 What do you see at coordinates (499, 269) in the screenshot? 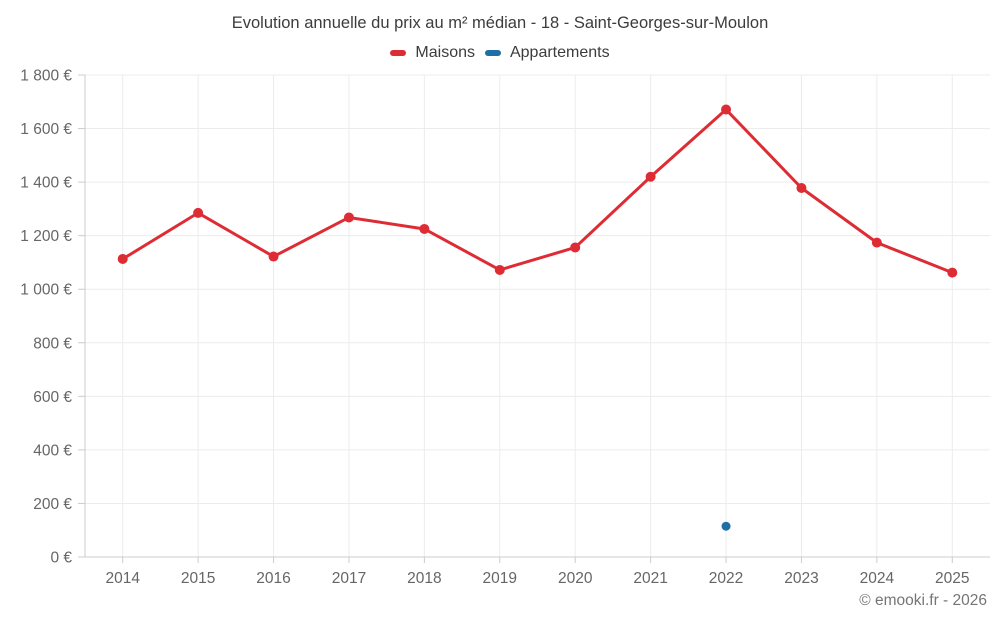
I see `point-maisons-2019` at bounding box center [499, 269].